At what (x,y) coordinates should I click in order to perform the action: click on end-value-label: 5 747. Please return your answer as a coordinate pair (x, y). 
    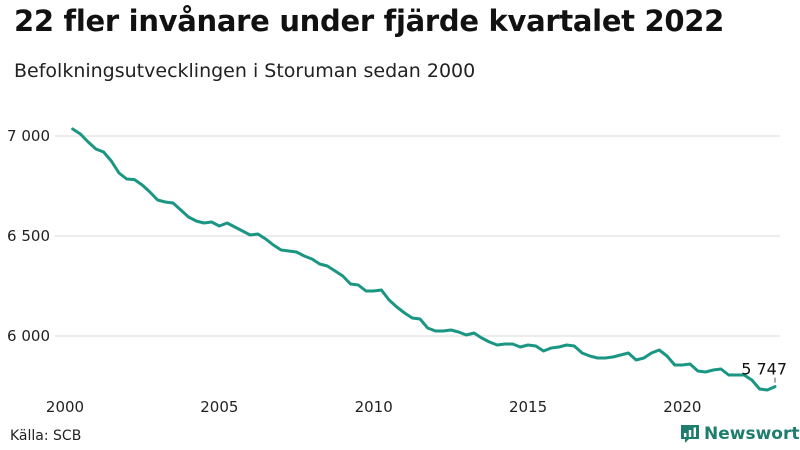
    Looking at the image, I should click on (764, 369).